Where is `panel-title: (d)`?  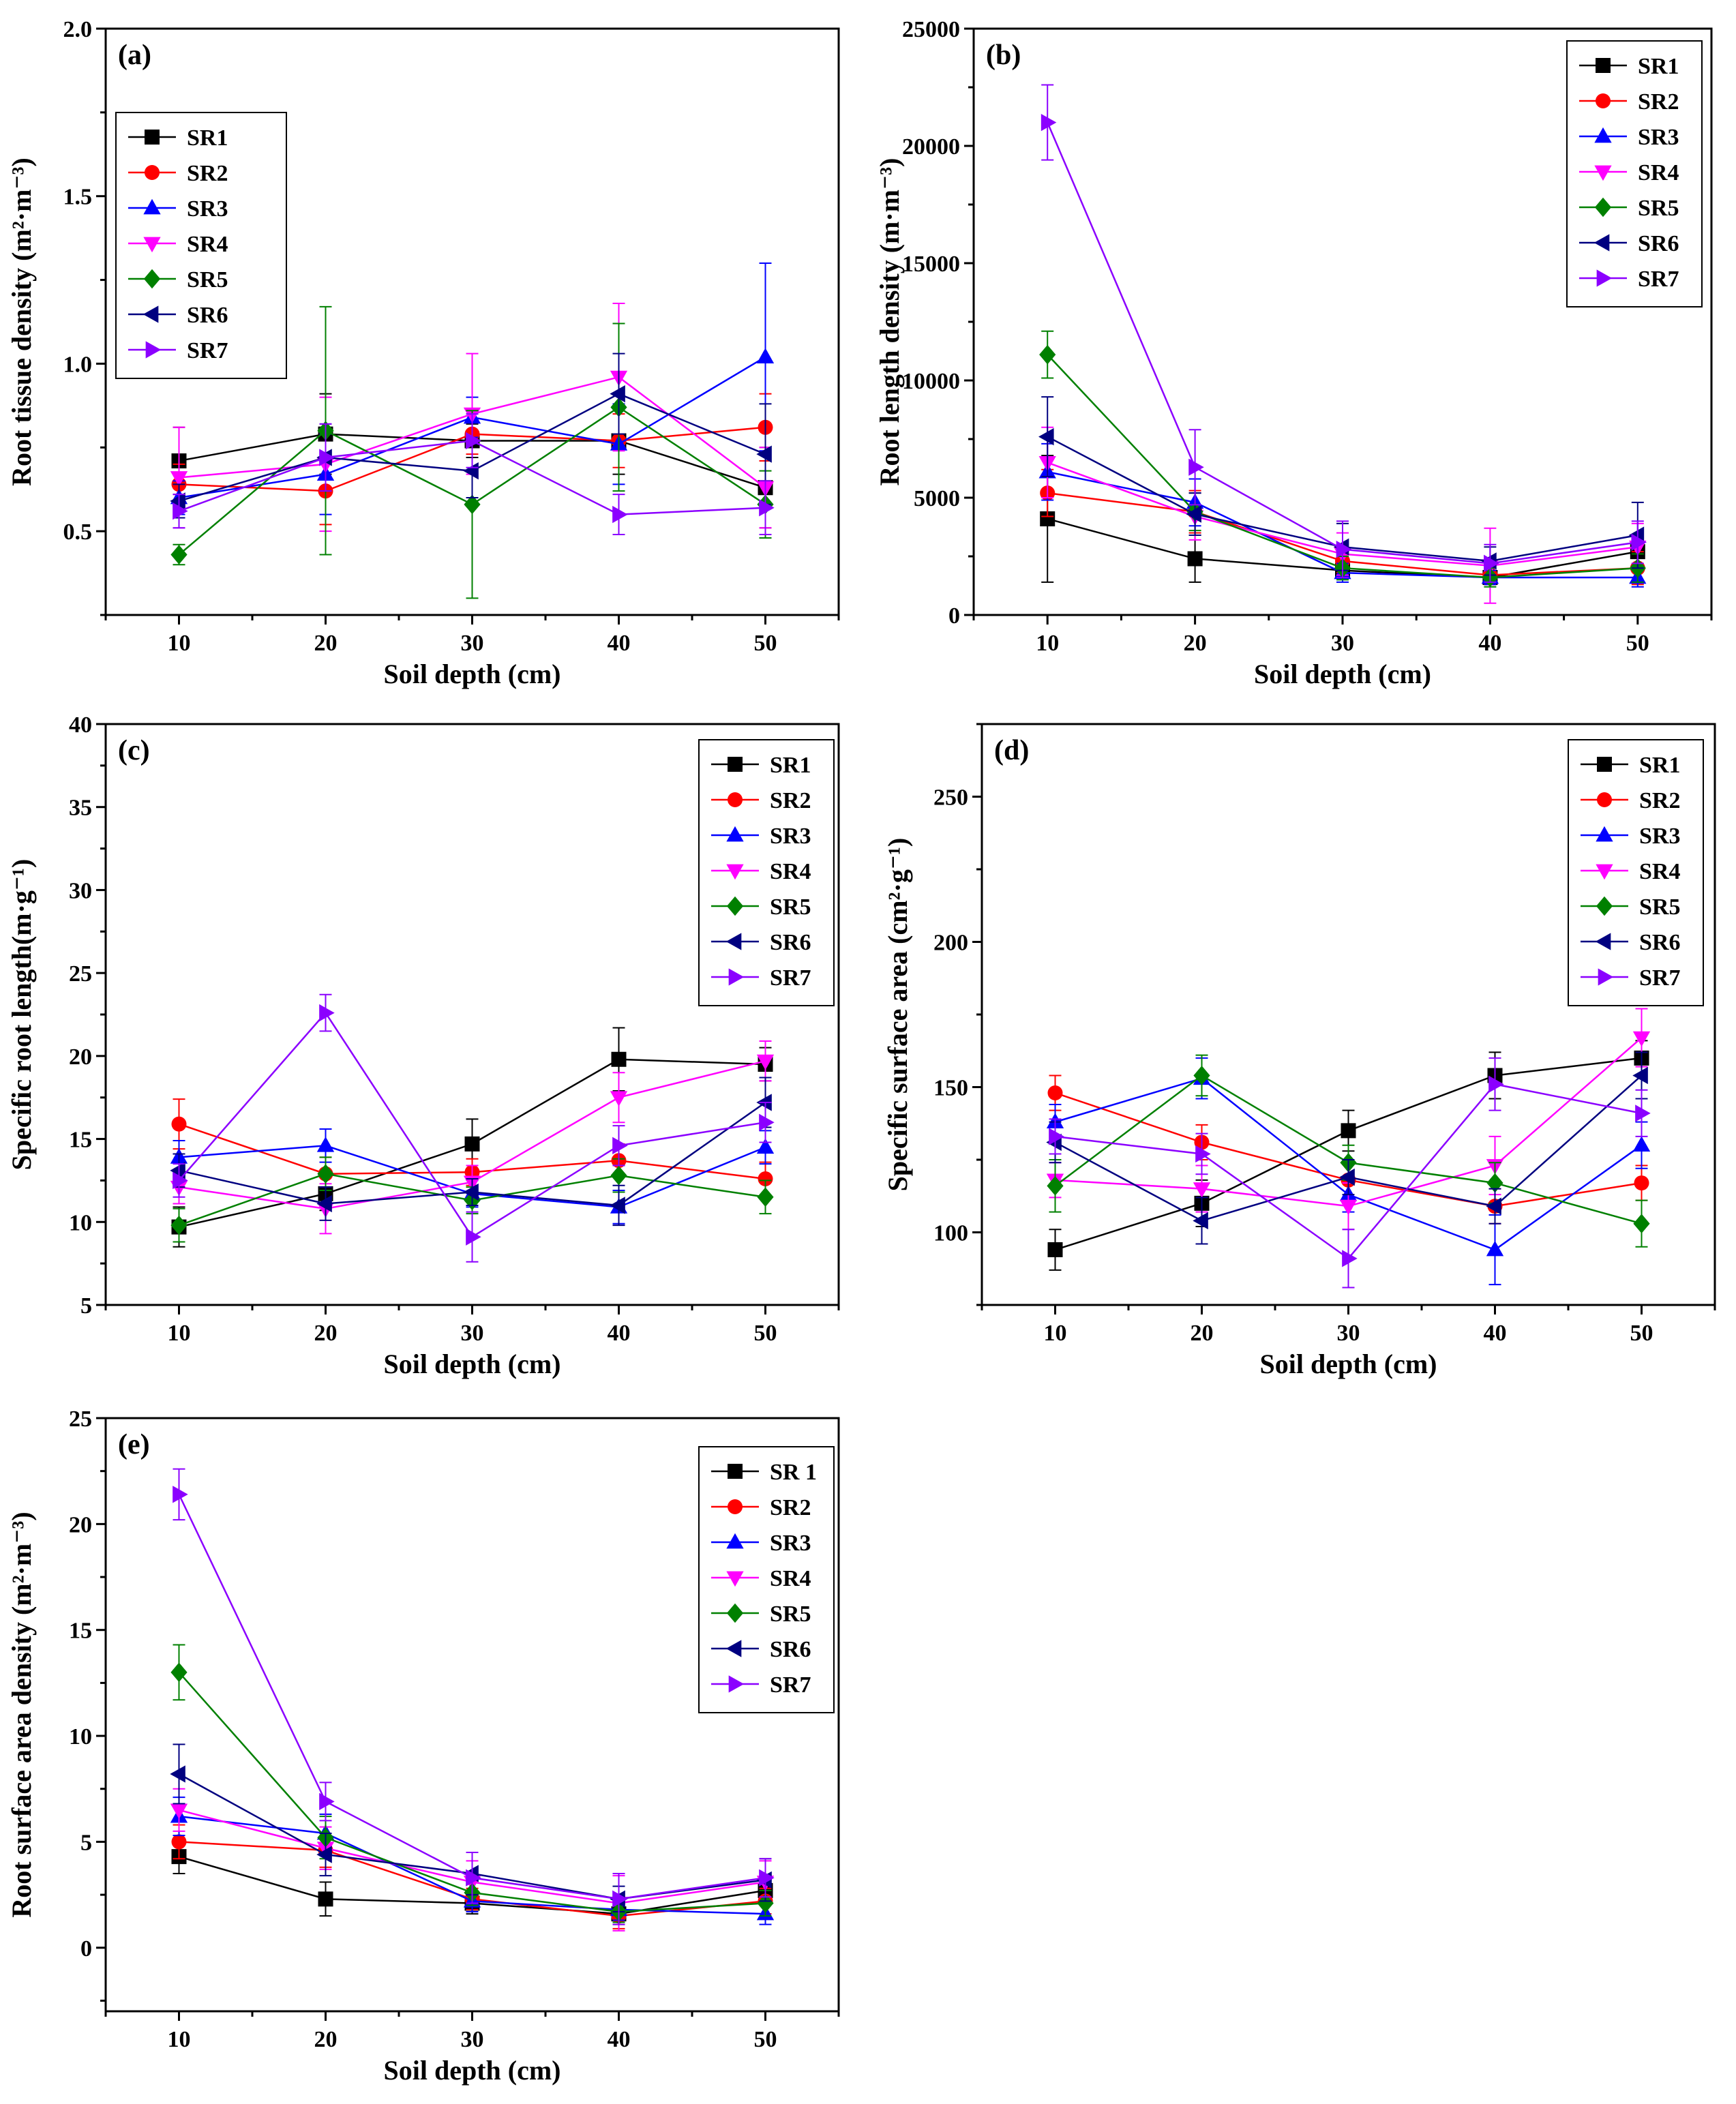 panel-title: (d) is located at coordinates (1012, 750).